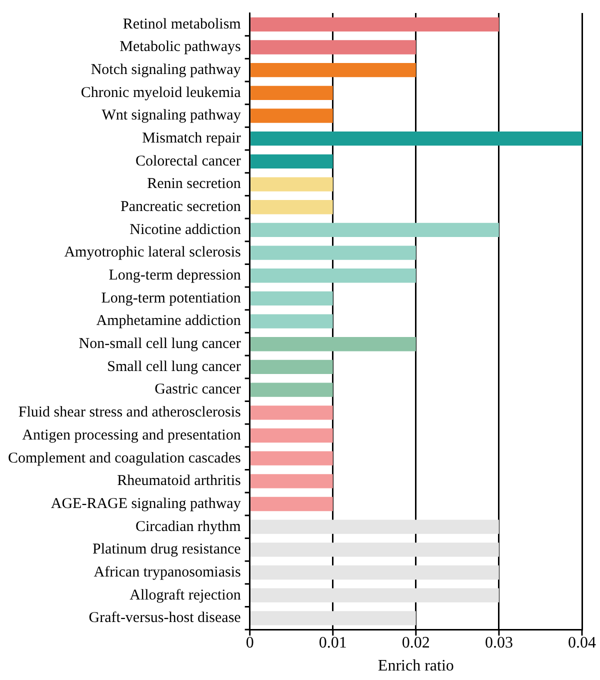  What do you see at coordinates (174, 366) in the screenshot?
I see `y-tick-label: Small cell lung cancer` at bounding box center [174, 366].